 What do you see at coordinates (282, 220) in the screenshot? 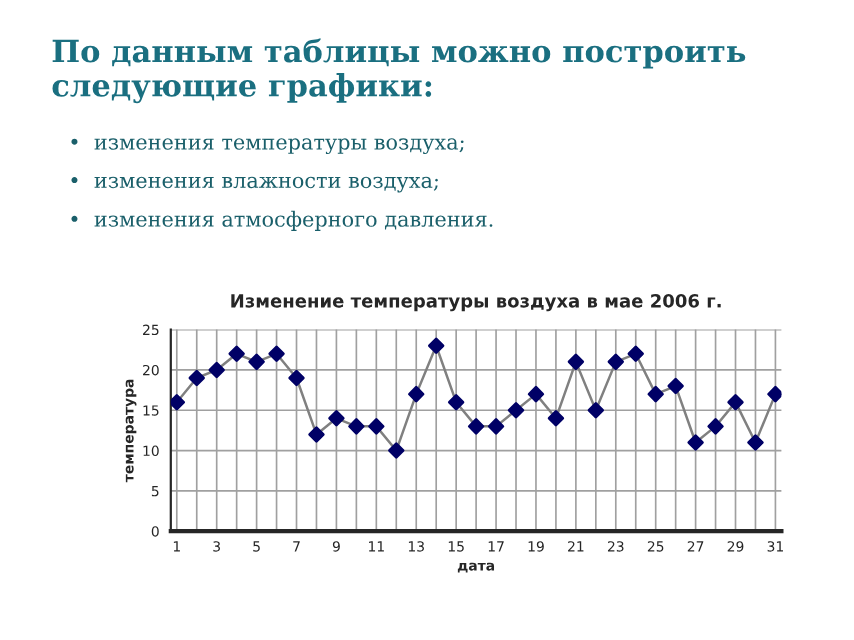
I see `text: • изменения атмосферного давления.` at bounding box center [282, 220].